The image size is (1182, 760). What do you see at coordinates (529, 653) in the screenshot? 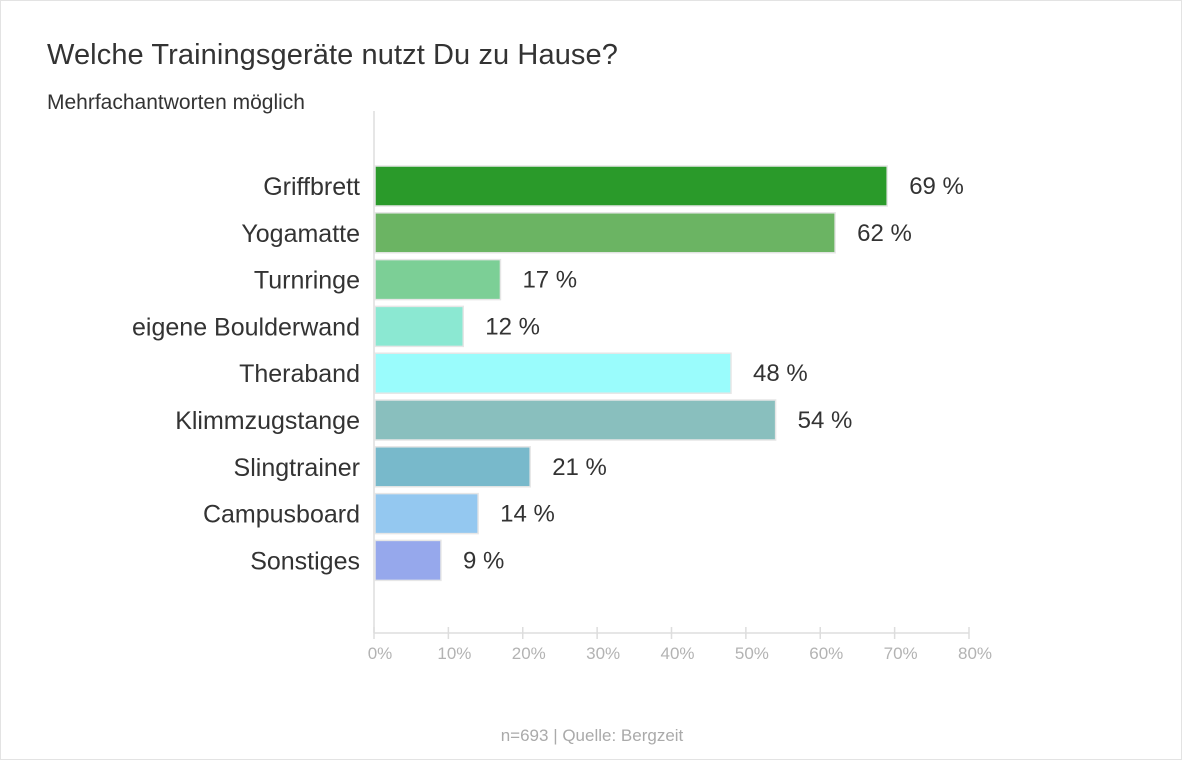
I see `x-tick-label: 20%` at bounding box center [529, 653].